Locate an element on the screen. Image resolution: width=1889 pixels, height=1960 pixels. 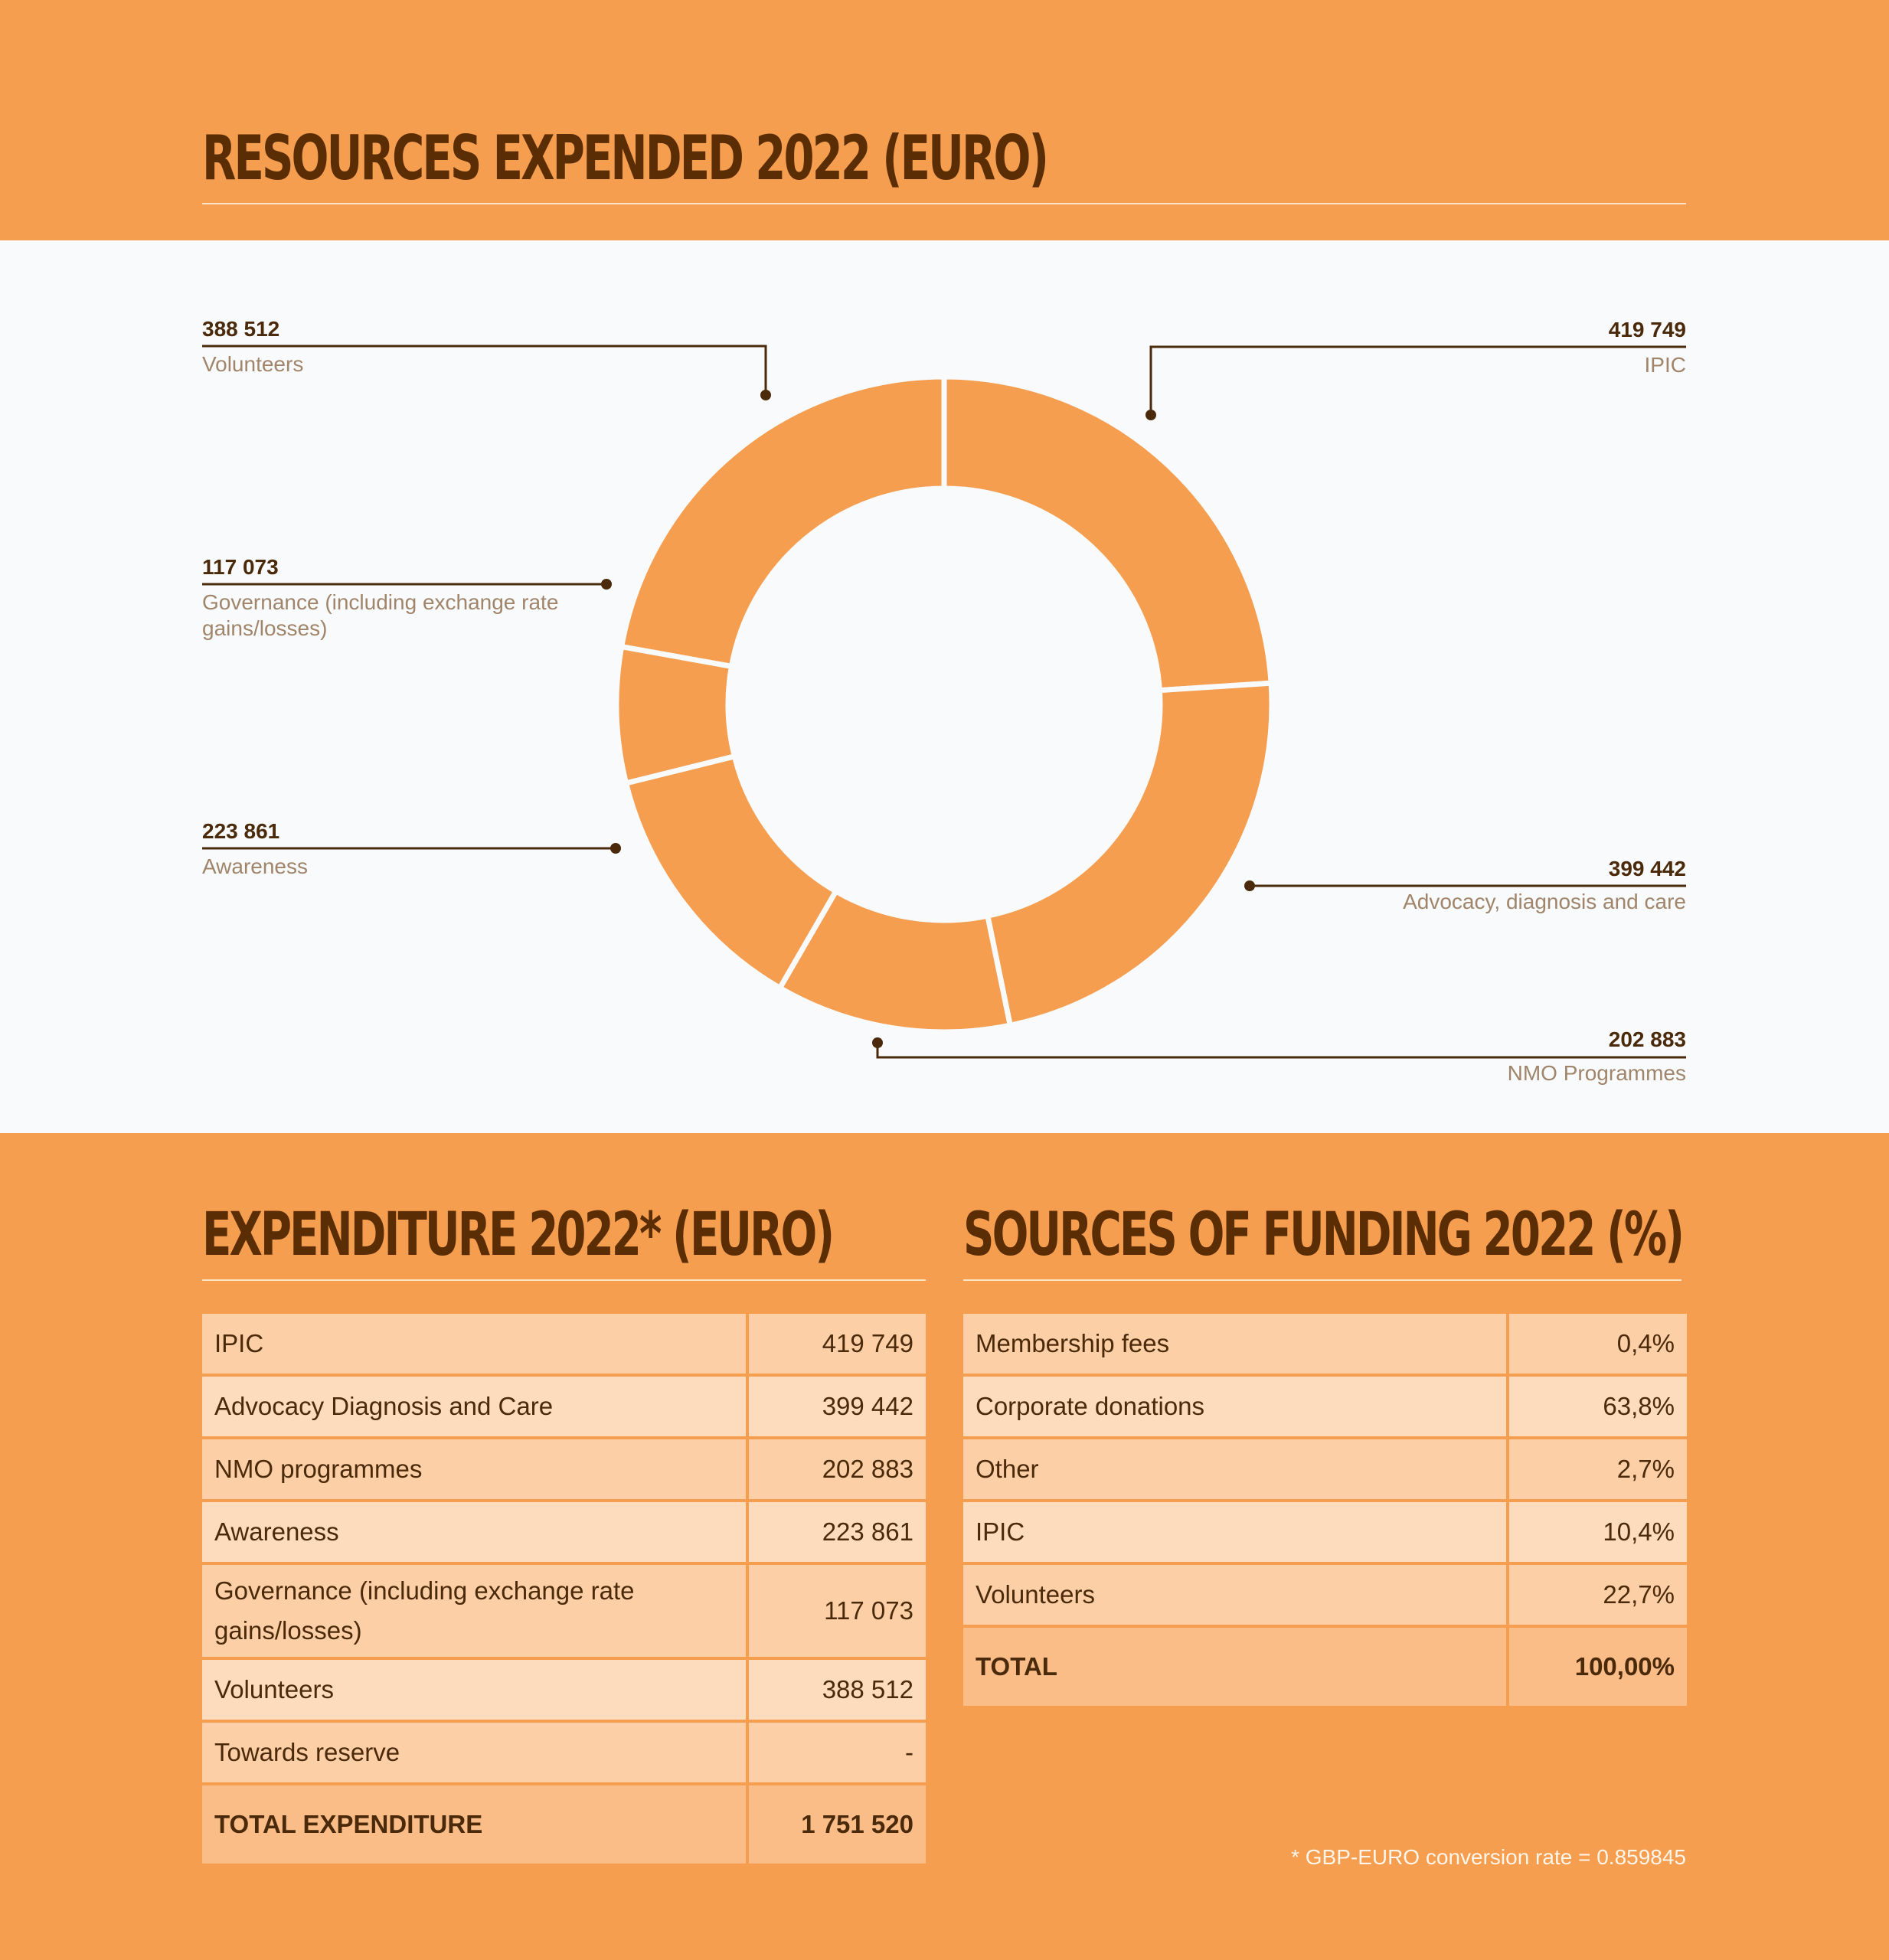
expenditure-value: 117 073 is located at coordinates (838, 1611).